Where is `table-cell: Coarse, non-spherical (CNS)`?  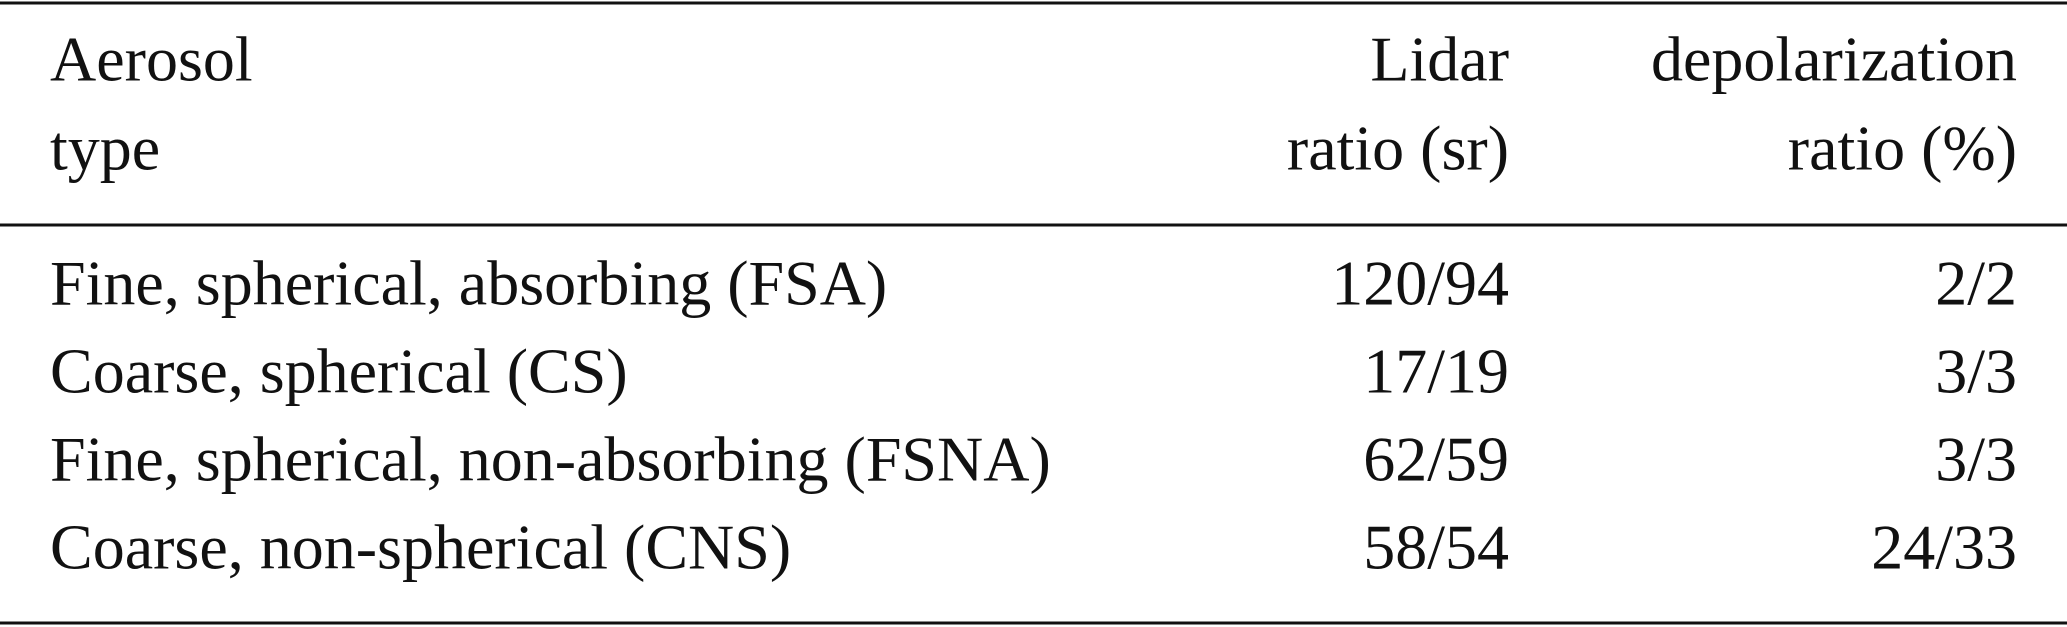
table-cell: Coarse, non-spherical (CNS) is located at coordinates (420, 547).